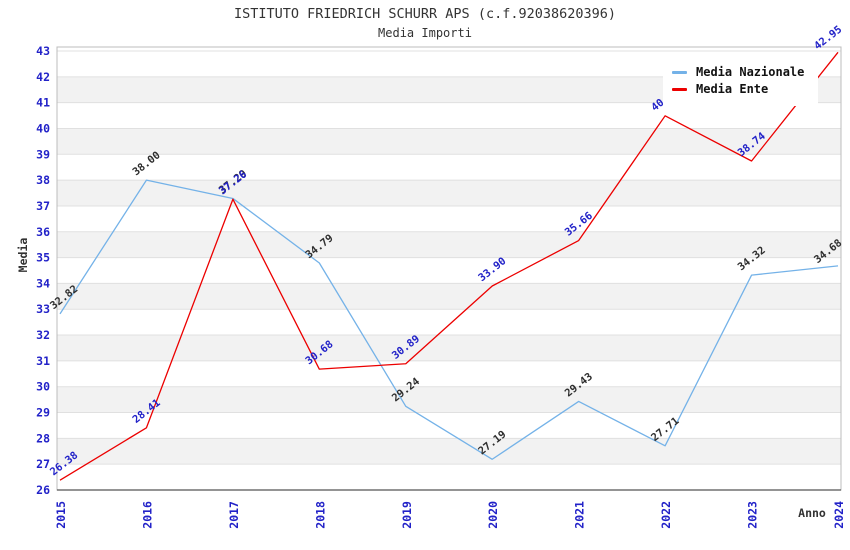 The width and height of the screenshot is (850, 550). I want to click on legend-item-media-nazionale: Media Nazionale, so click(738, 72).